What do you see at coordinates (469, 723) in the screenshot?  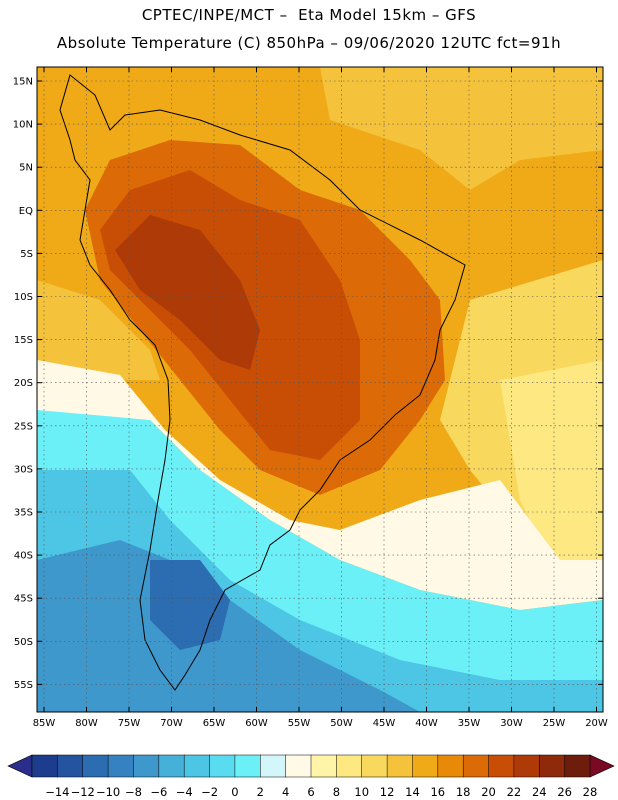 I see `lon-label: 35W` at bounding box center [469, 723].